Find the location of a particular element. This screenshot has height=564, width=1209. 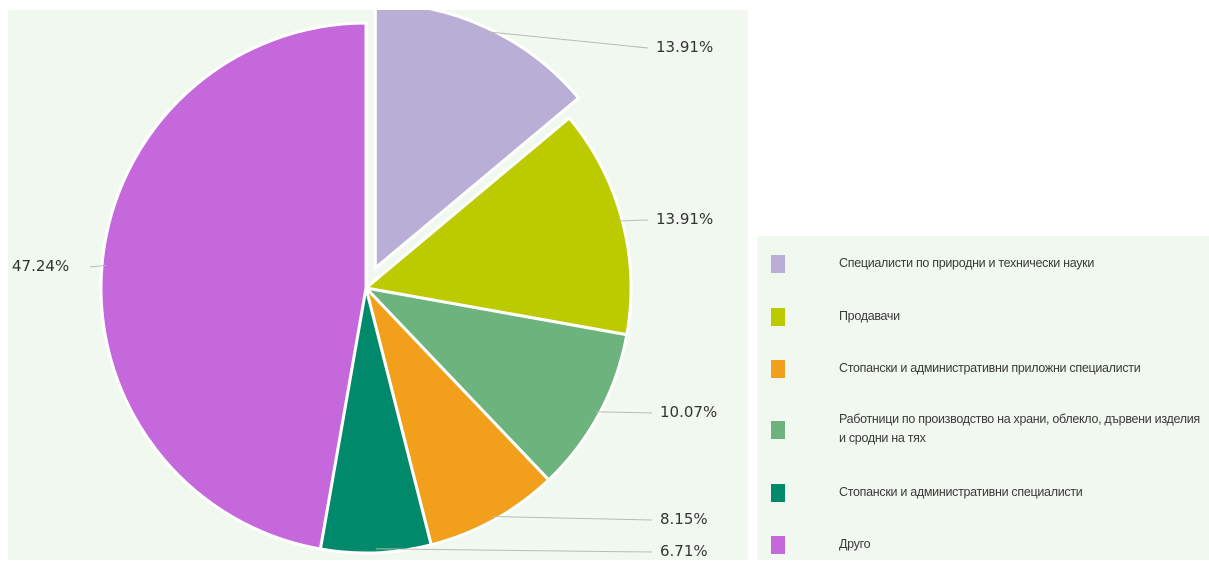

data-label: 6.71% is located at coordinates (684, 551).